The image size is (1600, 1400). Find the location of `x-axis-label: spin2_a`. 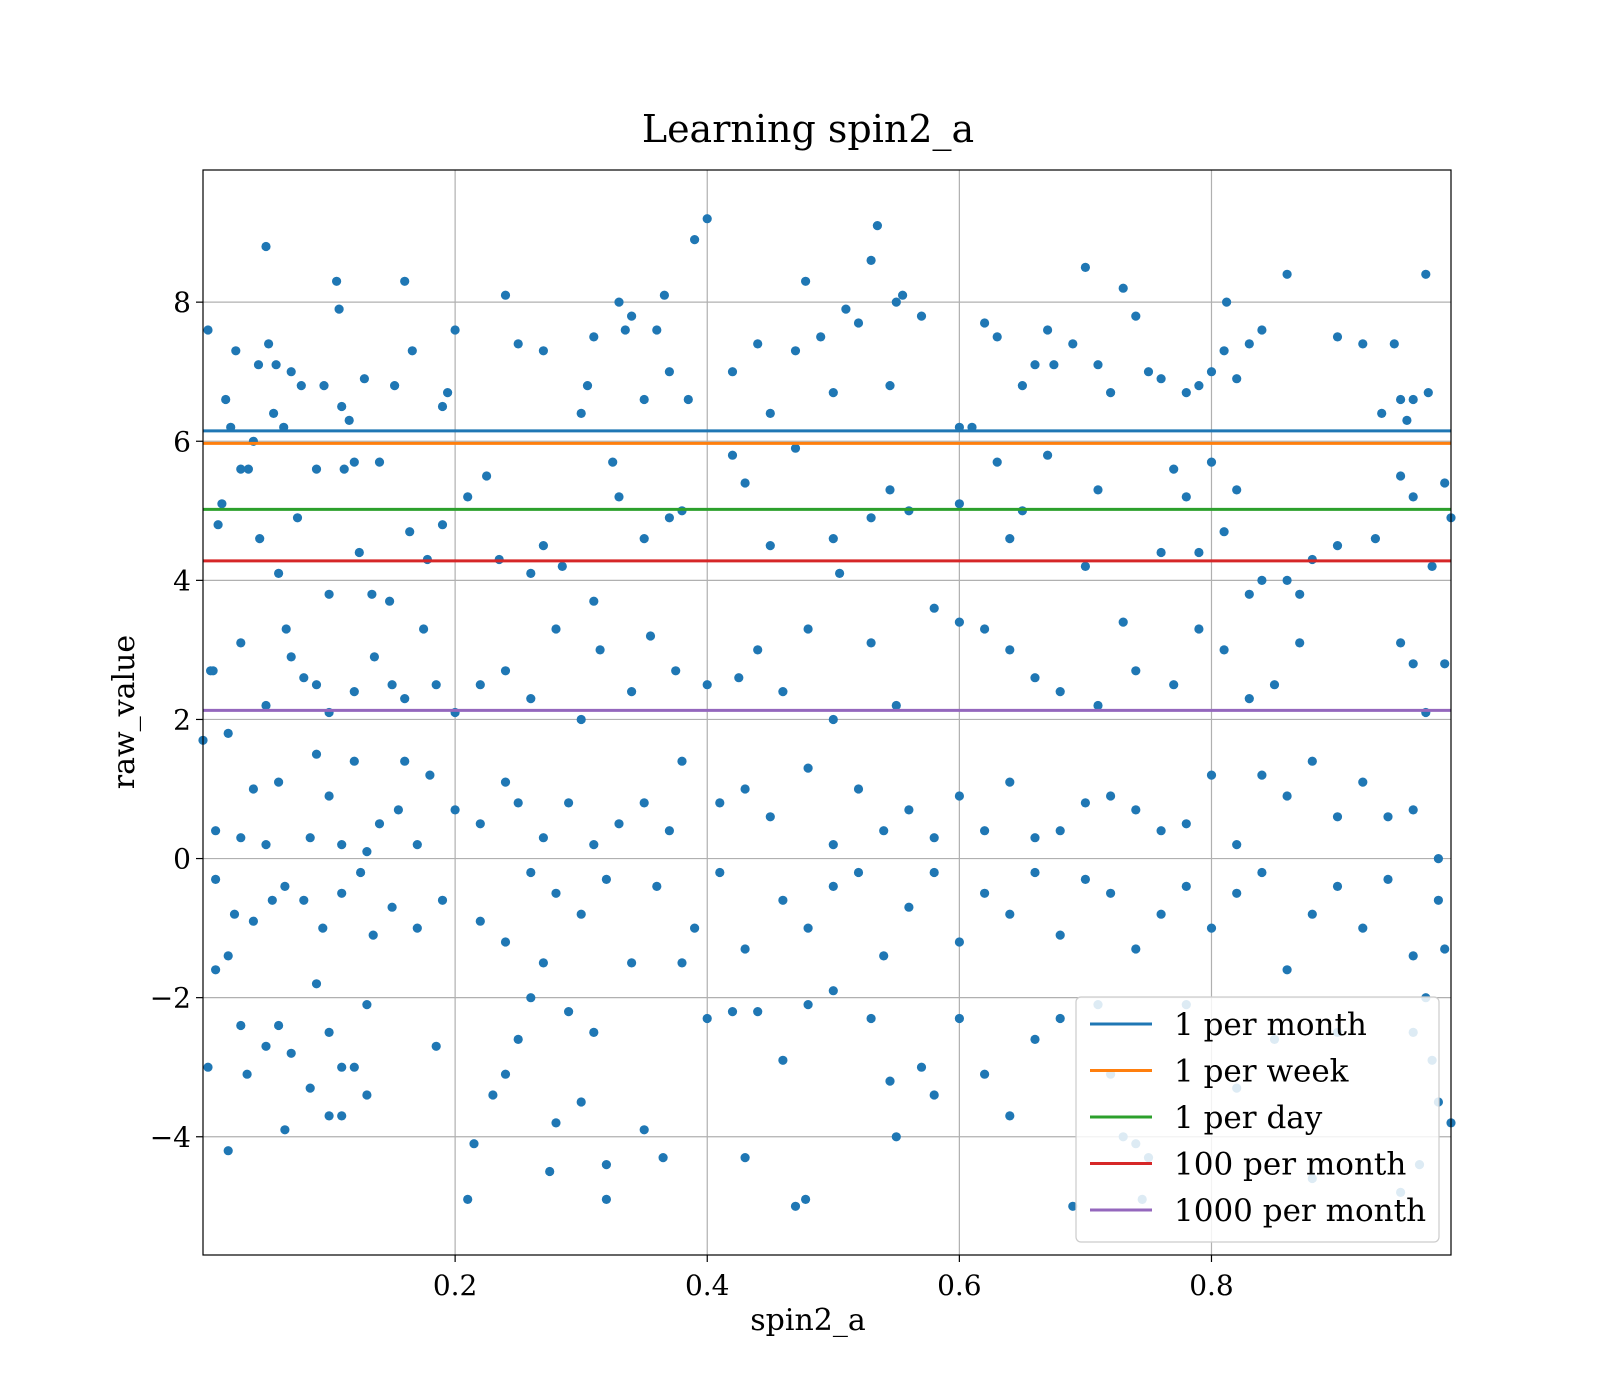

x-axis-label: spin2_a is located at coordinates (808, 1320).